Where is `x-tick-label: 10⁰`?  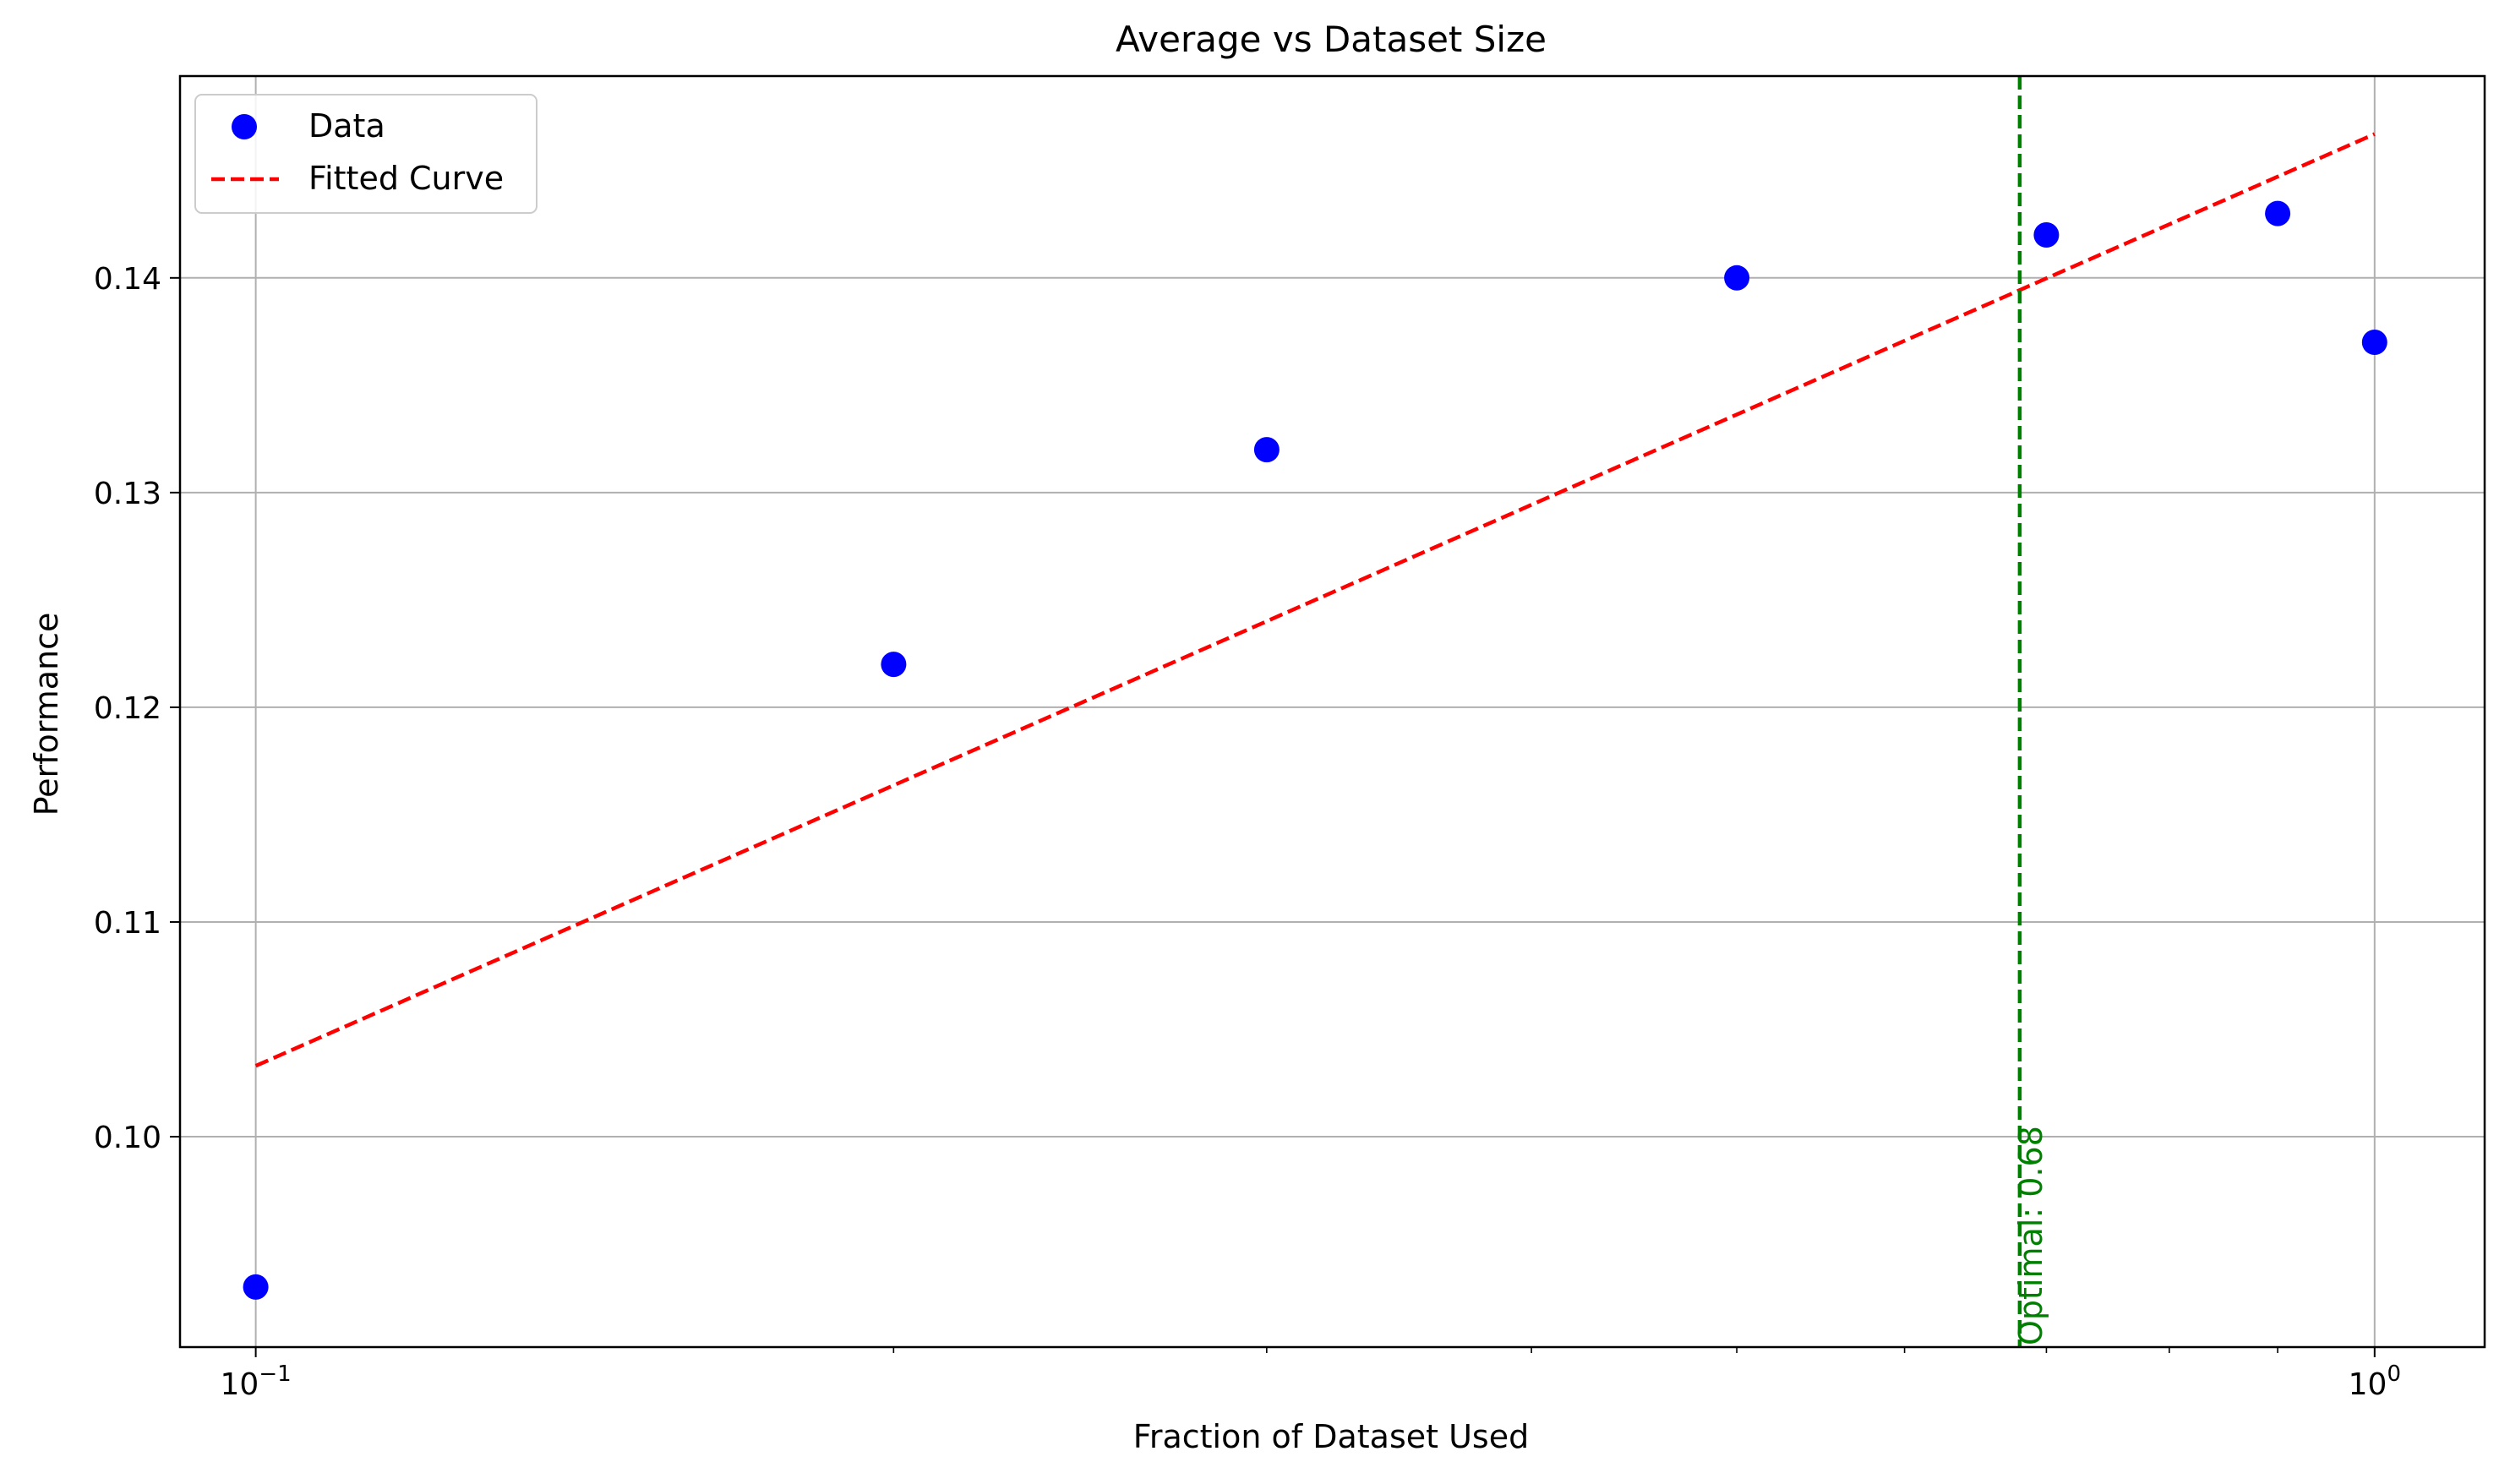 x-tick-label: 10⁰ is located at coordinates (2375, 1382).